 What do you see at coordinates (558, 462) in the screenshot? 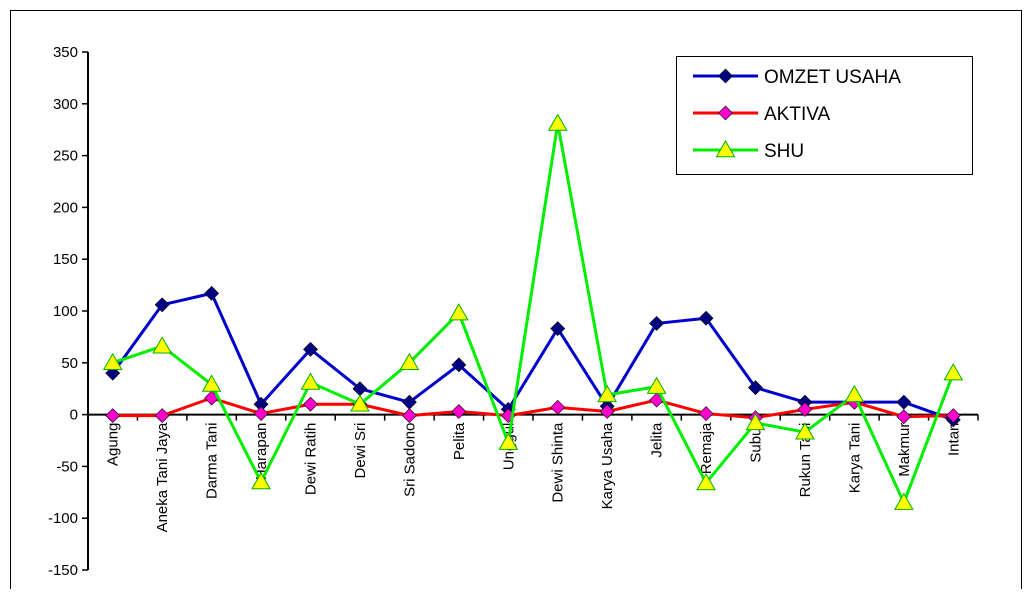
I see `x-category-label: Dewi Shinta` at bounding box center [558, 462].